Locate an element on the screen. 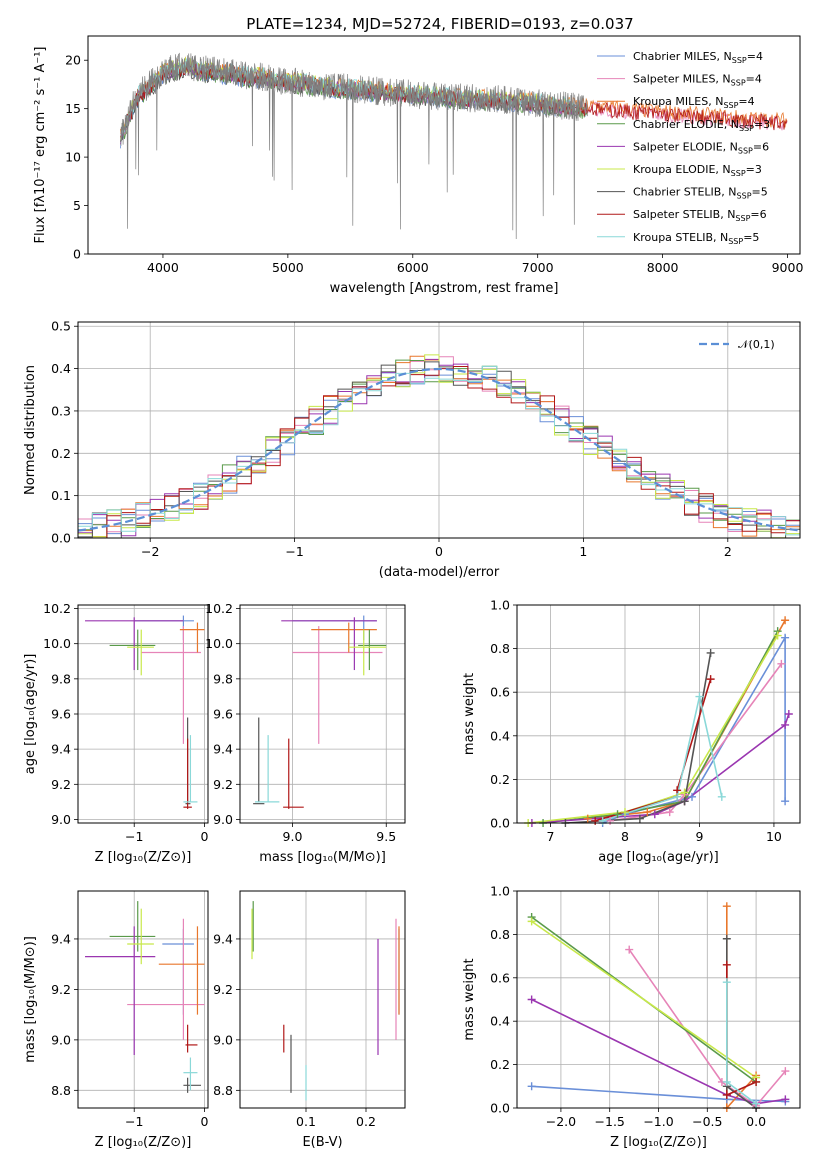  y-tick-label: 1.0 is located at coordinates (500, 605).